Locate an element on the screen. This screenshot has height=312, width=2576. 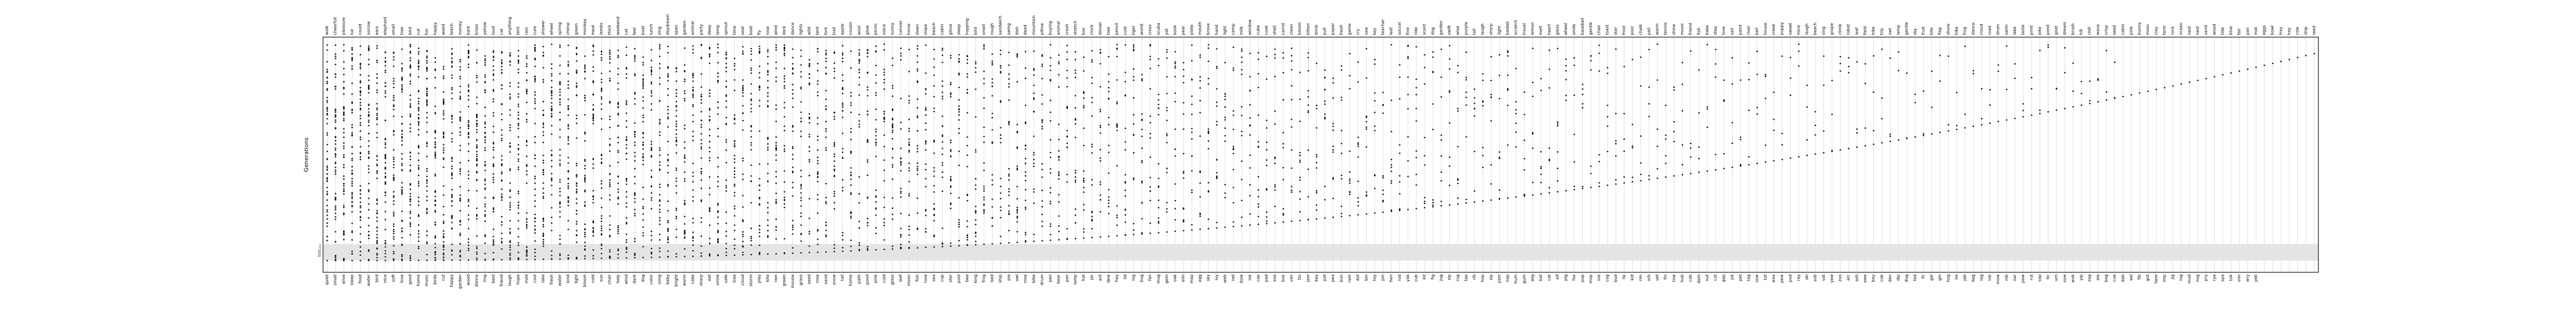
top-column-label: farm is located at coordinates (2164, 30).